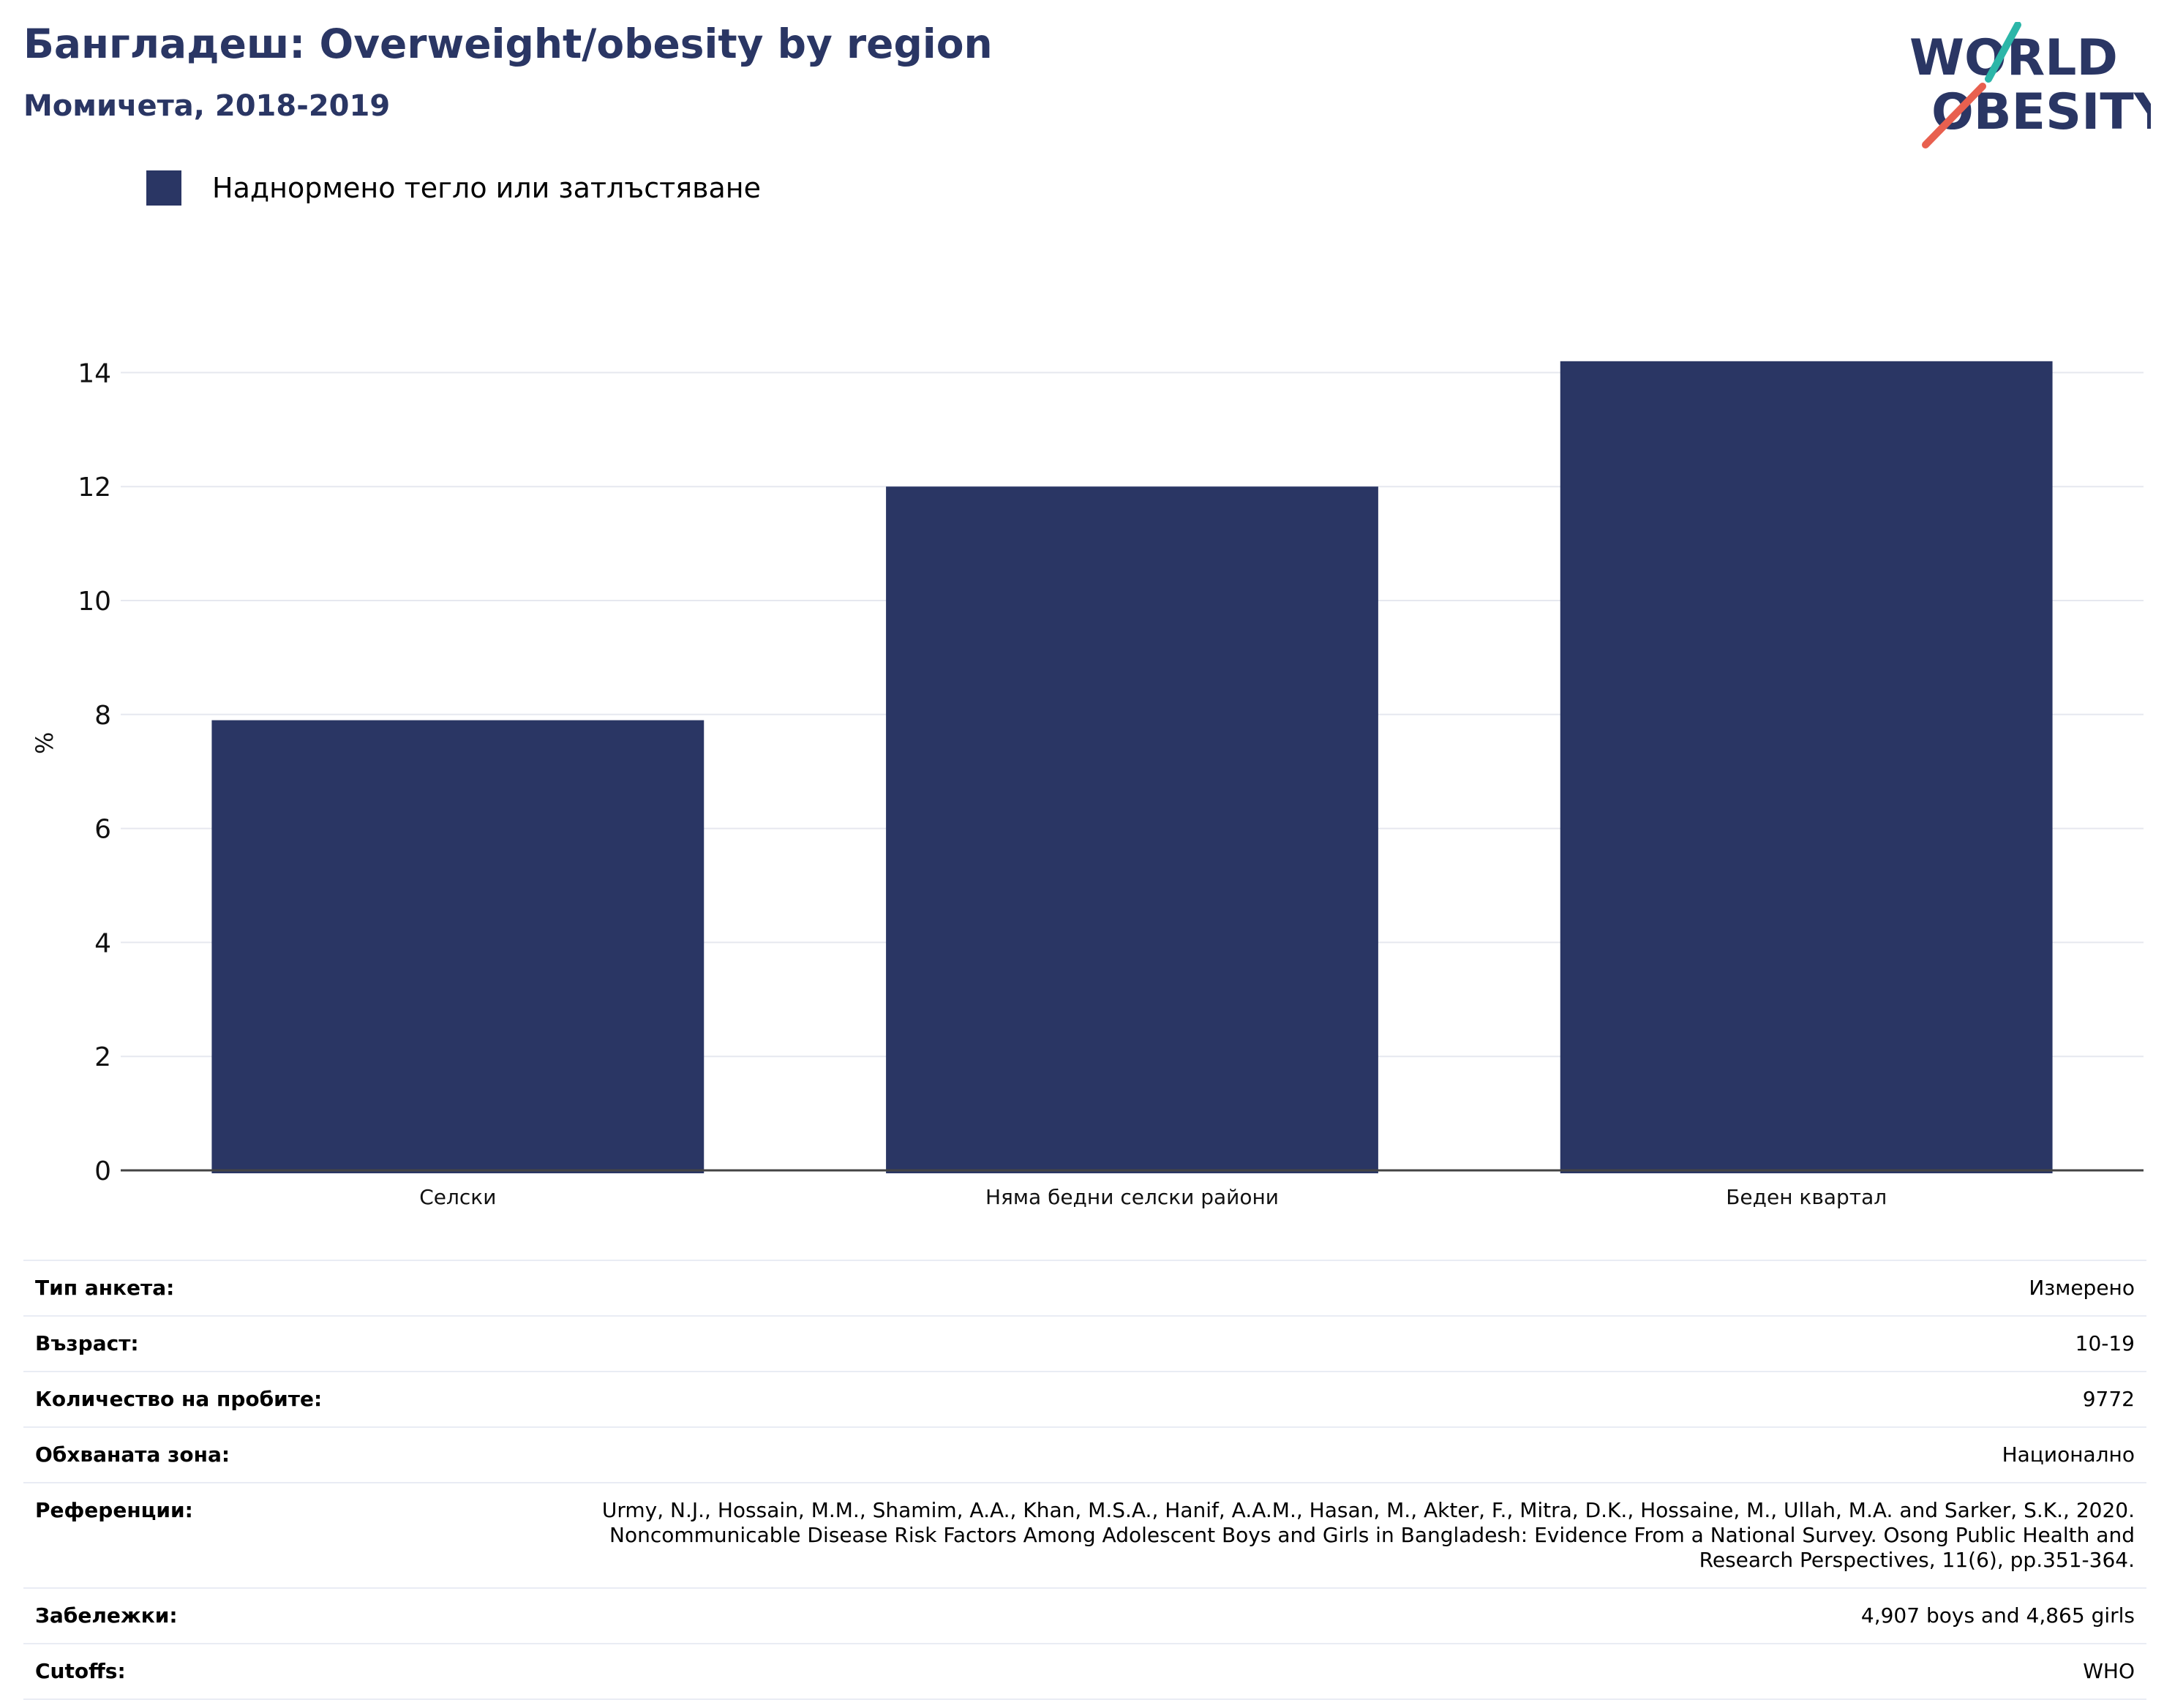 The height and width of the screenshot is (1708, 2164). What do you see at coordinates (2105, 1343) in the screenshot?
I see `info-value: 10-19` at bounding box center [2105, 1343].